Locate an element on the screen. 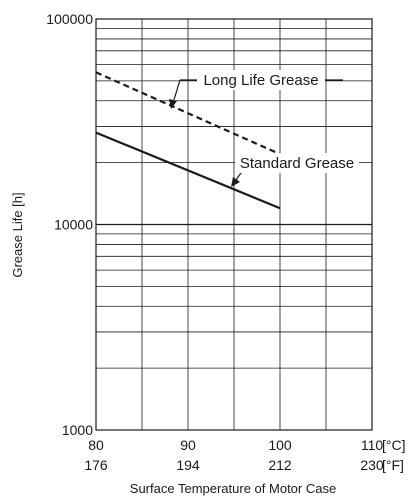 The width and height of the screenshot is (409, 498). x-unit-fahrenheit: [°F] is located at coordinates (393, 465).